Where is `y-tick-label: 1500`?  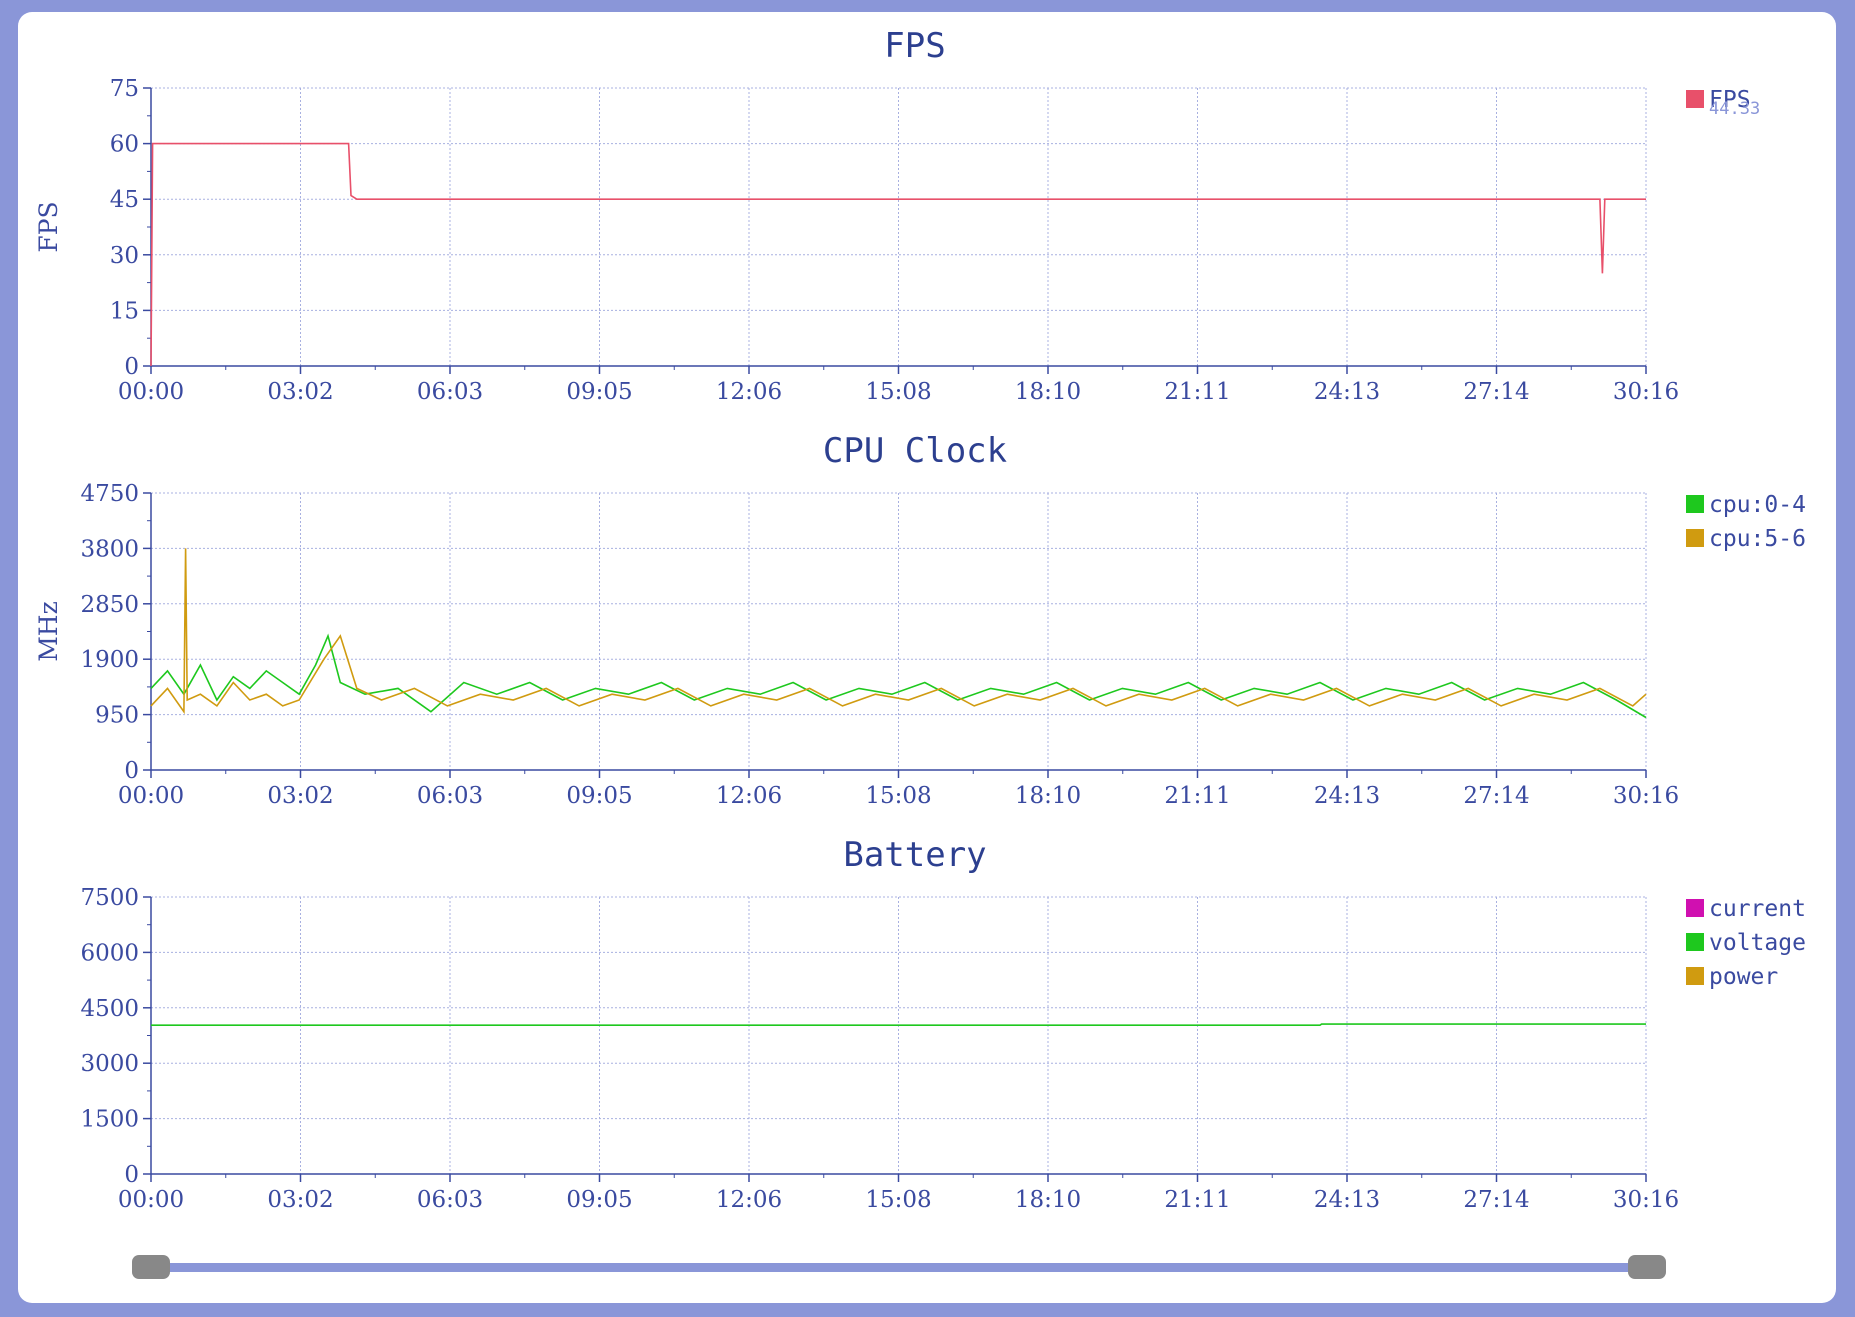
y-tick-label: 1500 is located at coordinates (109, 1120).